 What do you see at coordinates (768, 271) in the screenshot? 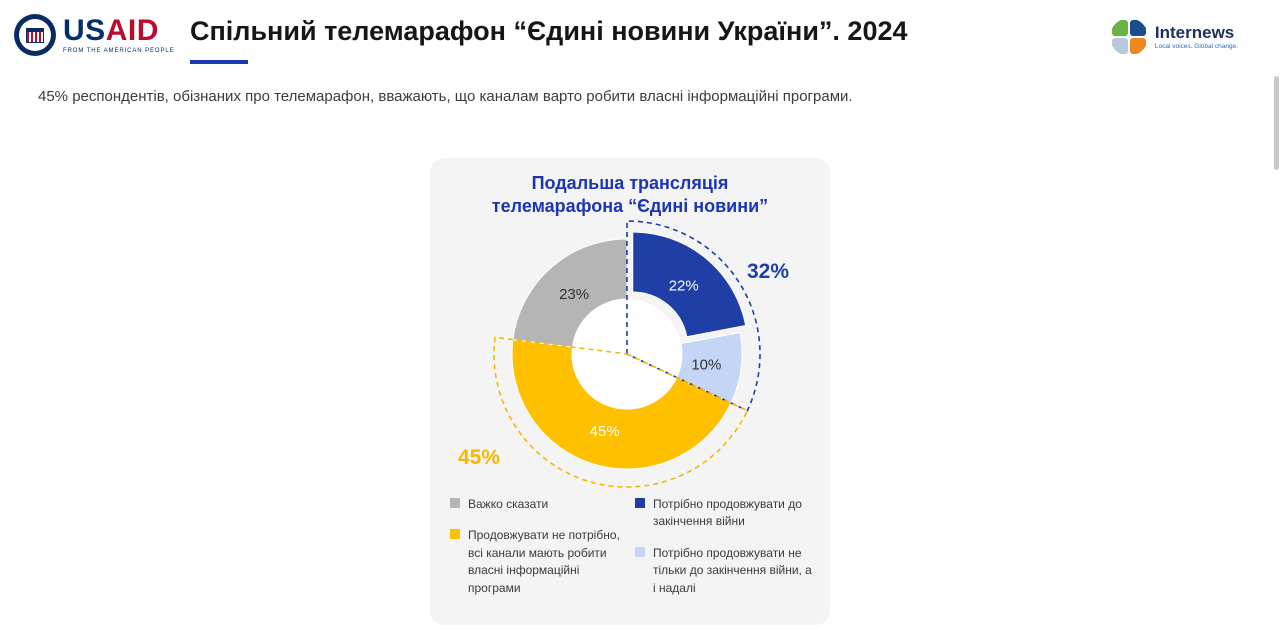
I see `callout-32-percent: 32%` at bounding box center [768, 271].